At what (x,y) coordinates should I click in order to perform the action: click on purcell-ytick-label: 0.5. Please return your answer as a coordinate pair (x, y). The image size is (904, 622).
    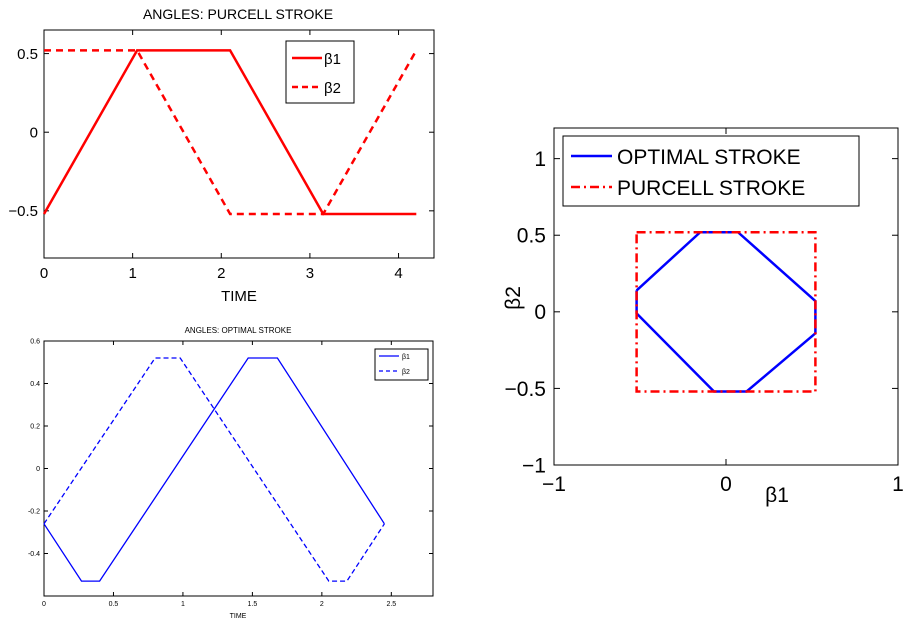
    Looking at the image, I should click on (27, 54).